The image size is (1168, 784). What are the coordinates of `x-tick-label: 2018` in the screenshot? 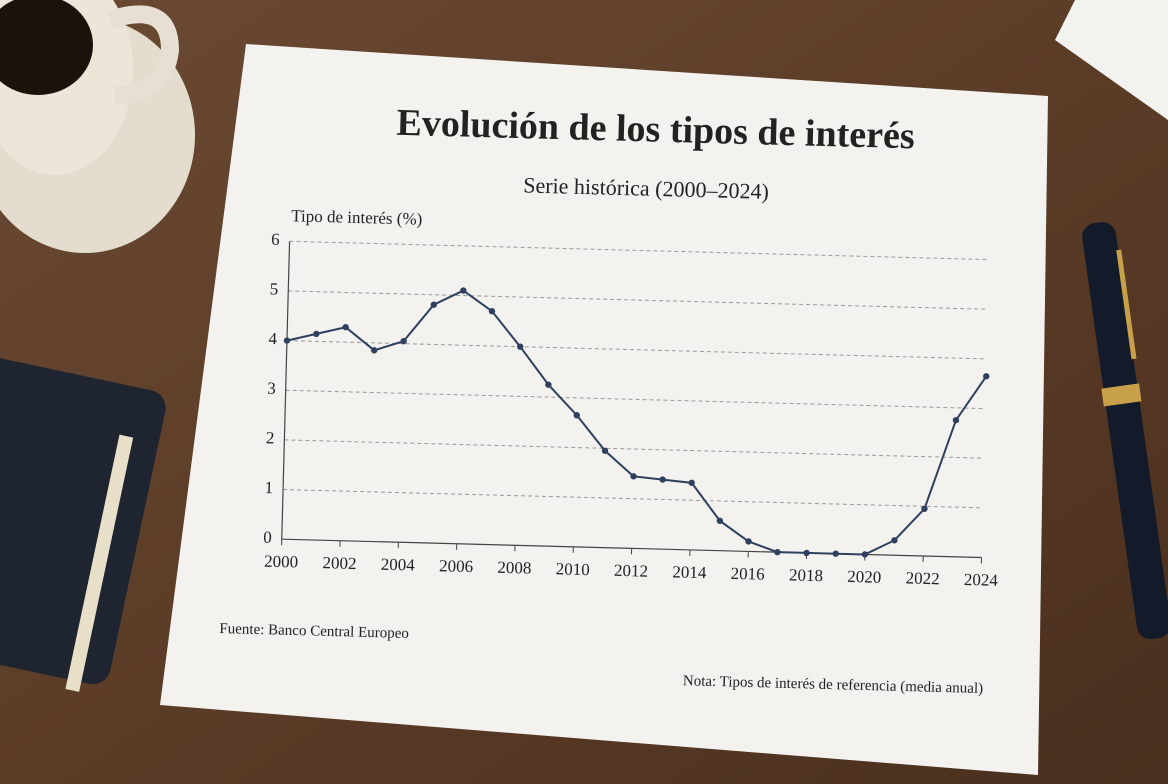 It's located at (806, 575).